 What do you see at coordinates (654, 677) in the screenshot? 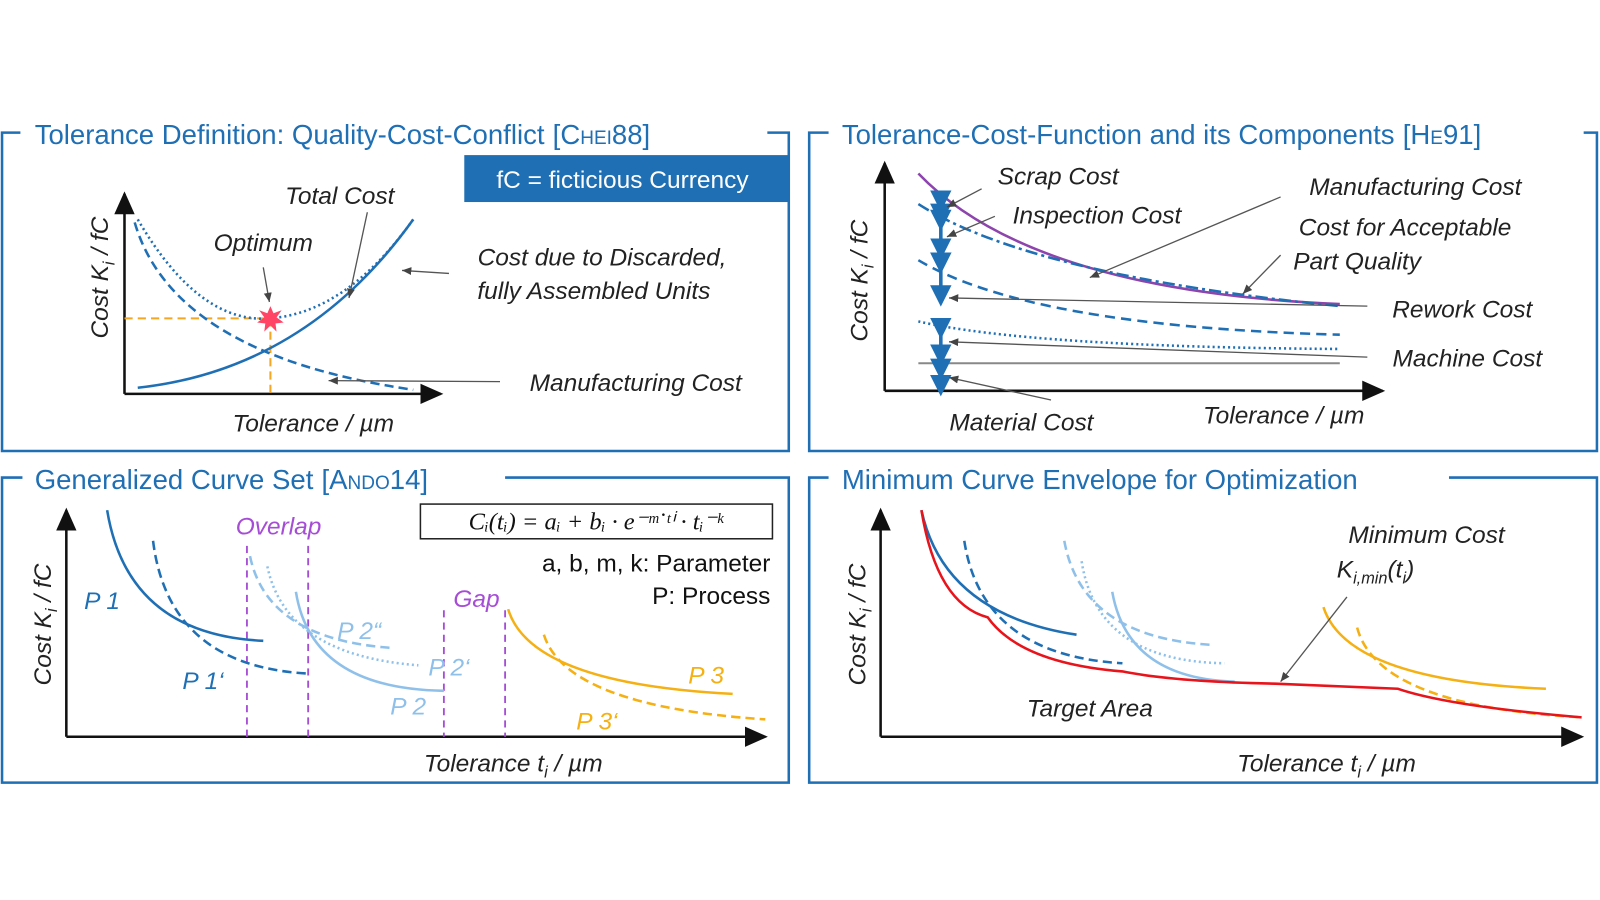
I see `curve-p3-prime` at bounding box center [654, 677].